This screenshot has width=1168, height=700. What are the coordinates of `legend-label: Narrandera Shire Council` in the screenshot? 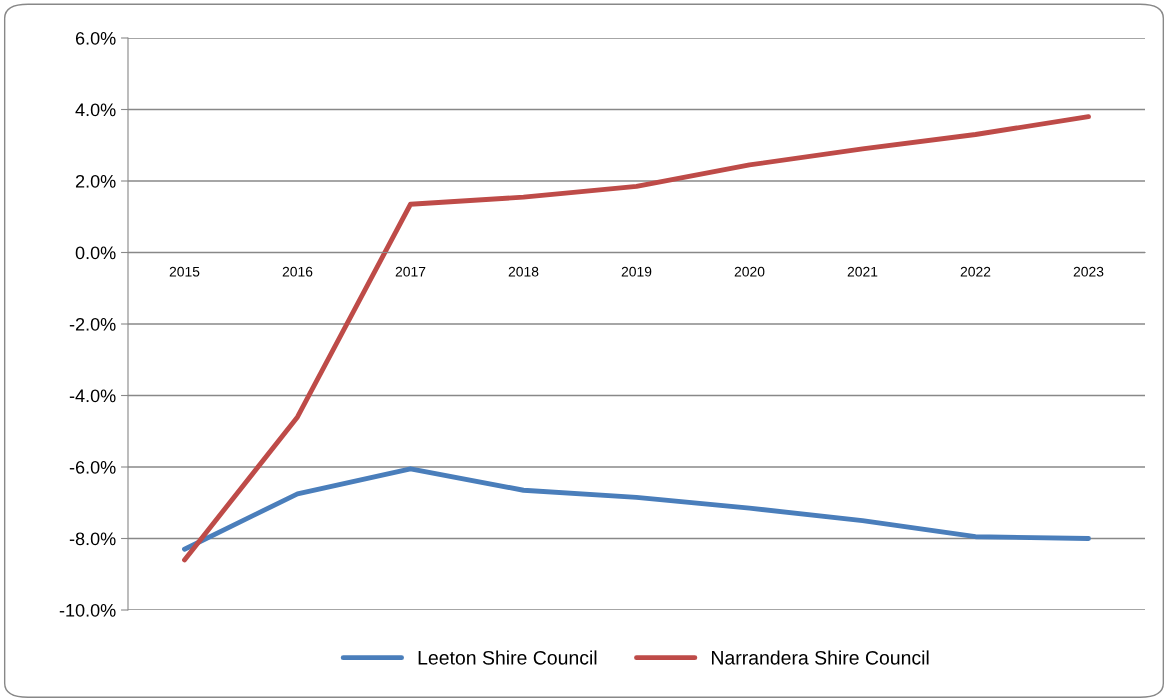 It's located at (820, 657).